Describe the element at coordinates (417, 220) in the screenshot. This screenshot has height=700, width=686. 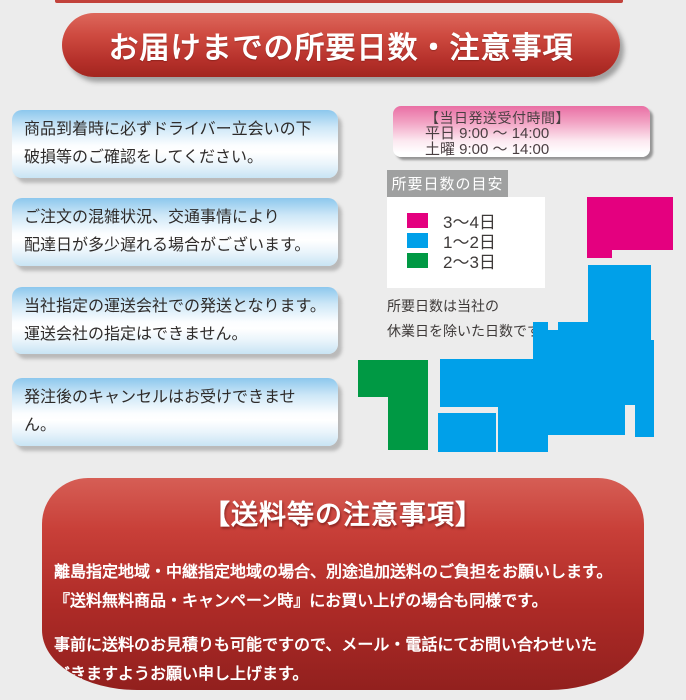
I see `legend-swatch-magenta-icon` at that location.